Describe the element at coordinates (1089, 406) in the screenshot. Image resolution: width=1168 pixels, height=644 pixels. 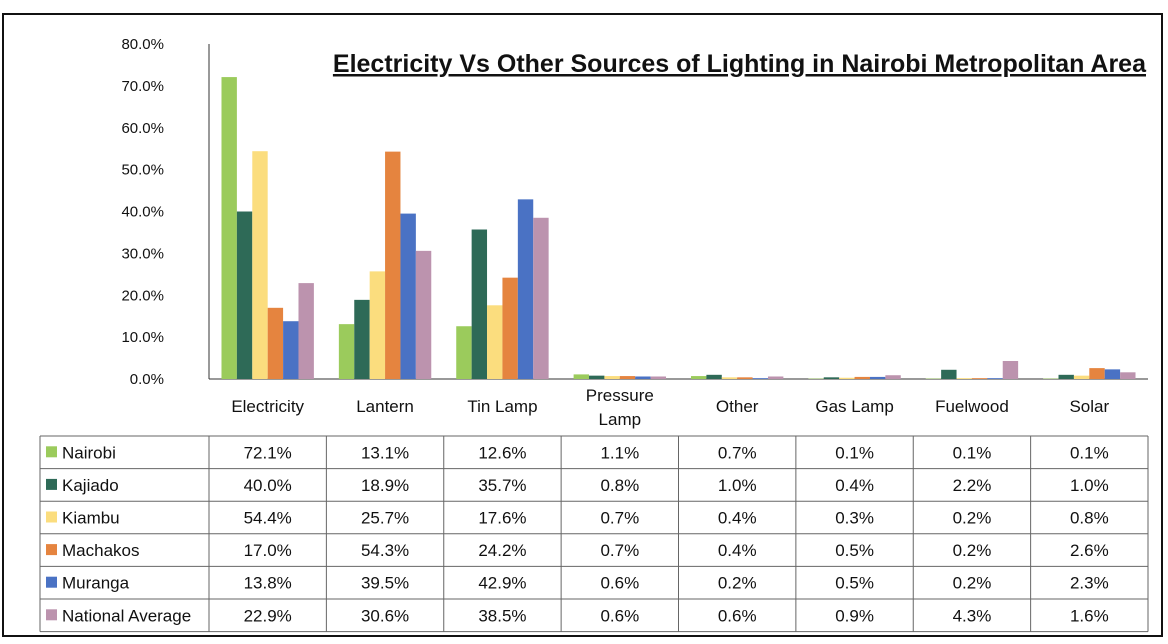
I see `category-label: Solar` at that location.